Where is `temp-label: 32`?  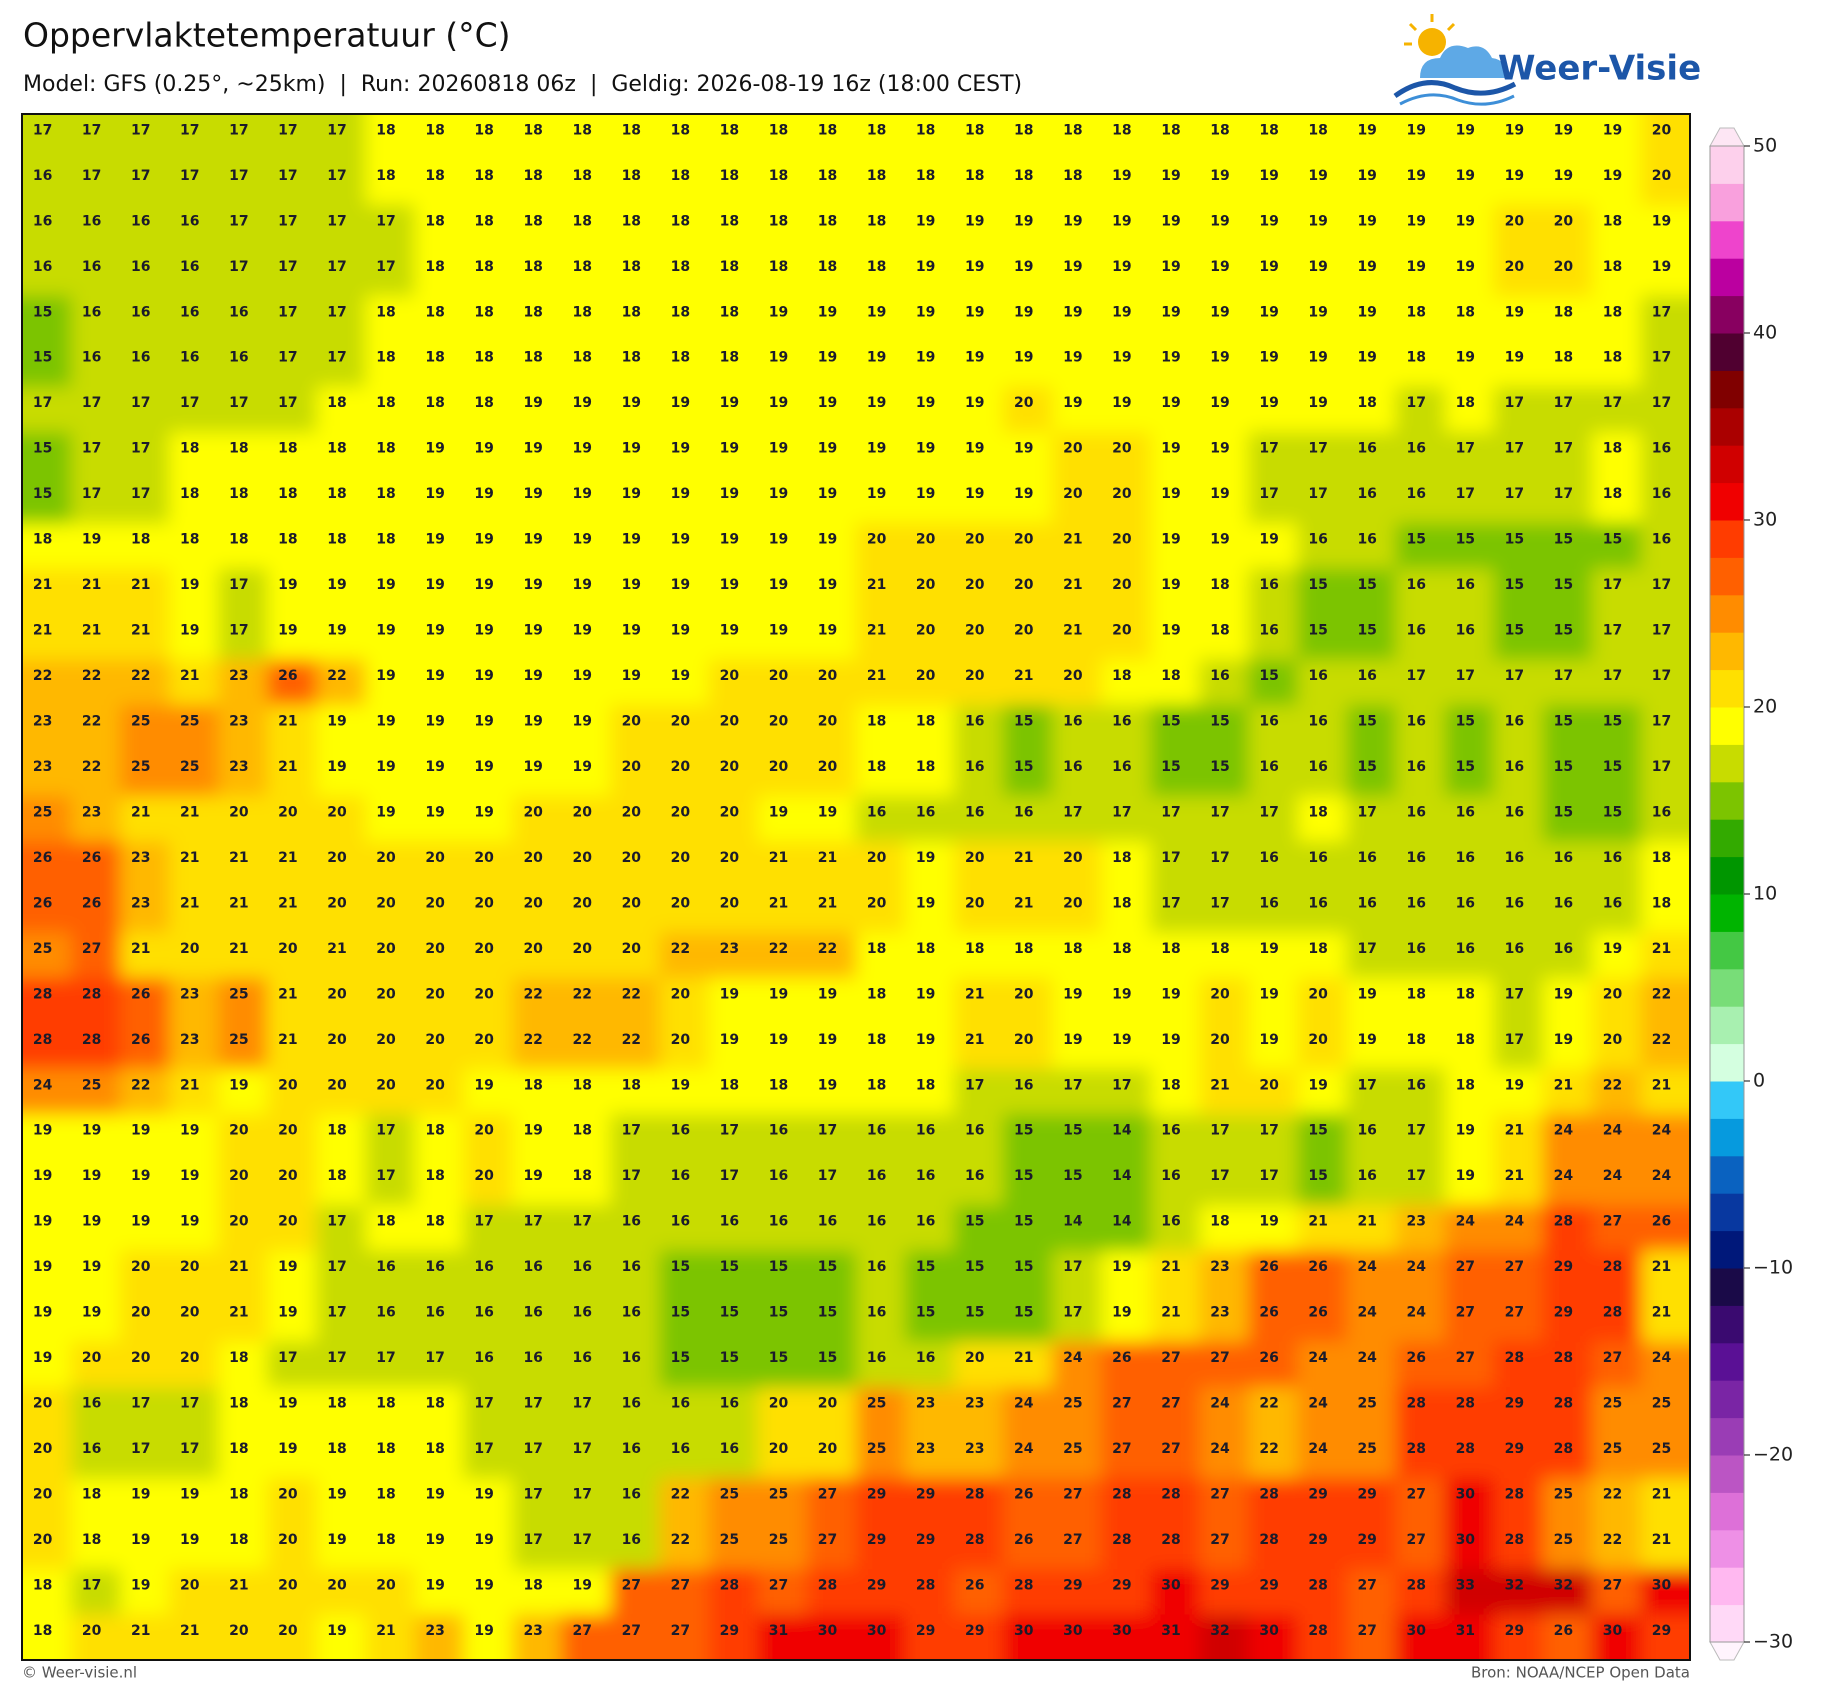 temp-label: 32 is located at coordinates (1563, 1585).